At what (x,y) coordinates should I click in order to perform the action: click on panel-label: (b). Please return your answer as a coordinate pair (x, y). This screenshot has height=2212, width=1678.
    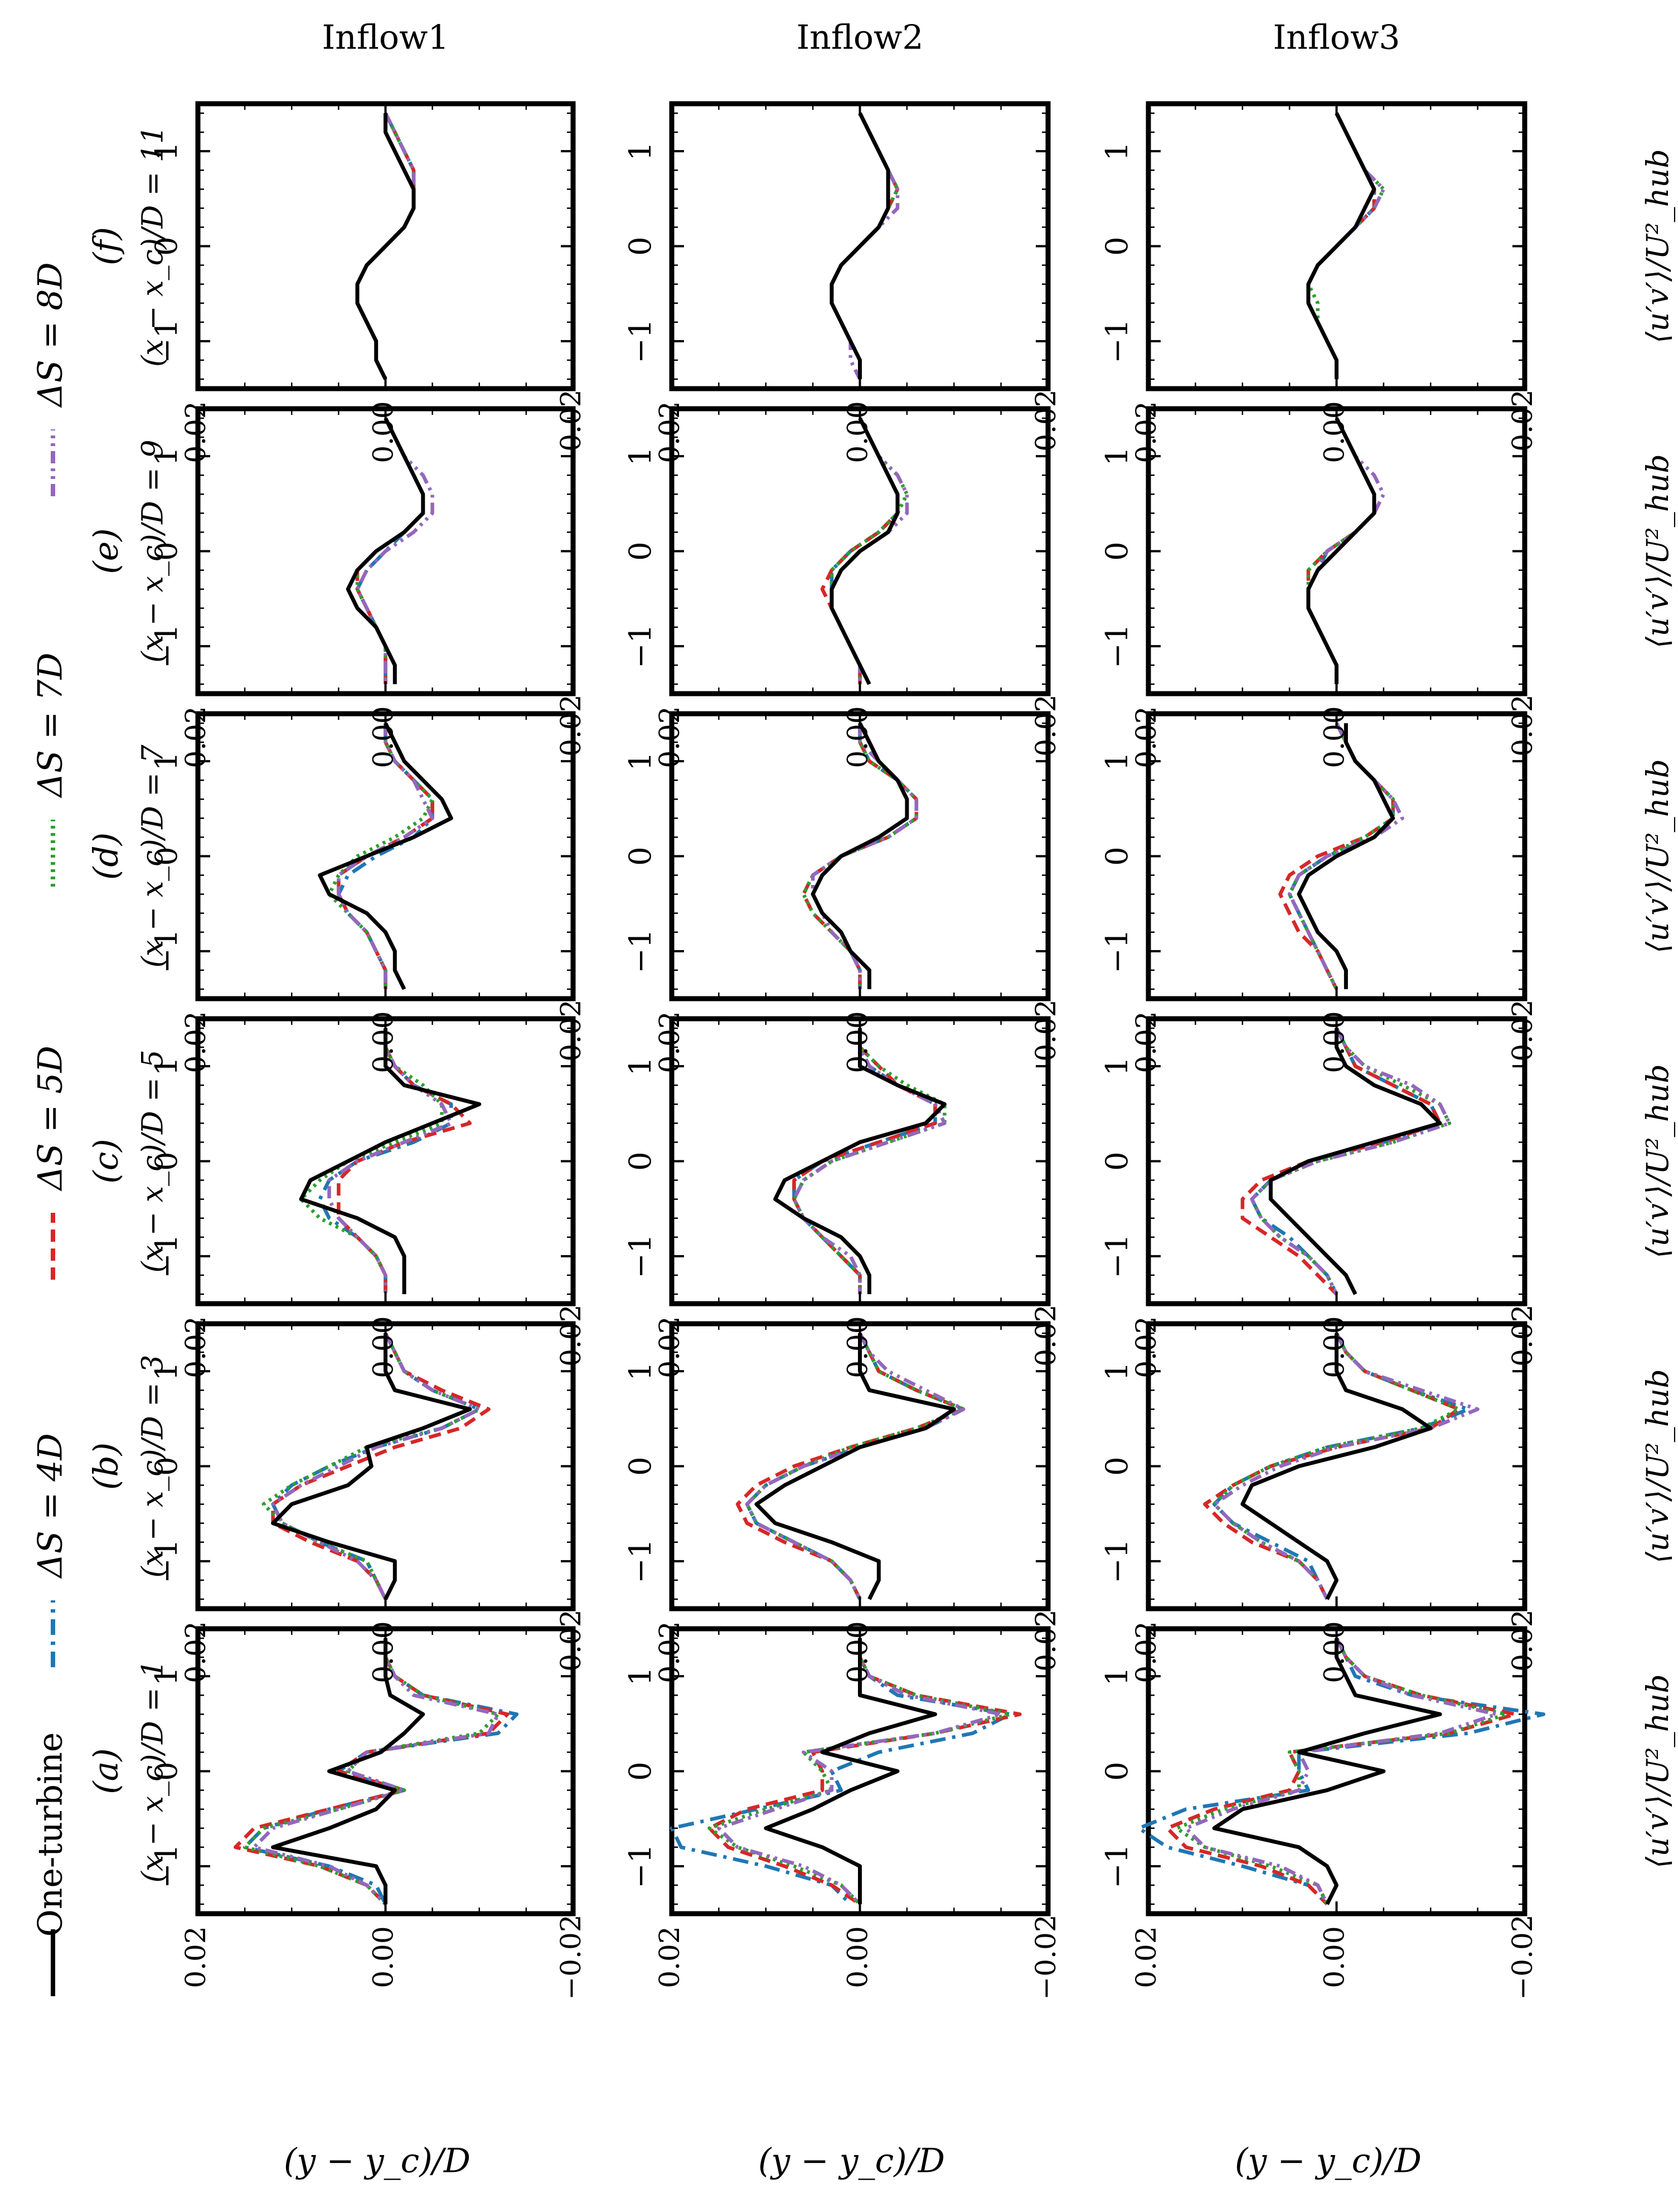
    Looking at the image, I should click on (106, 1466).